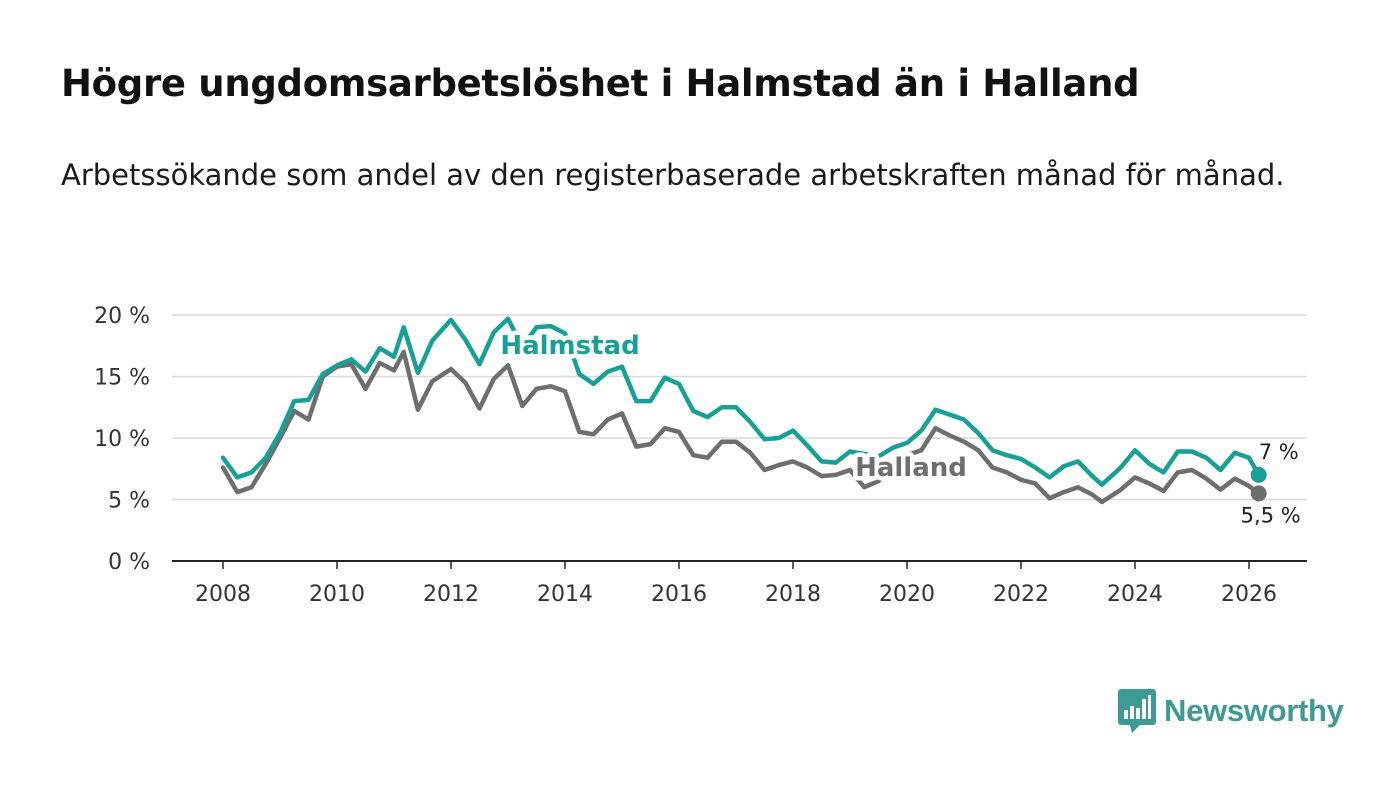 The height and width of the screenshot is (794, 1400). I want to click on x-tick-label-2026: 2026, so click(1249, 594).